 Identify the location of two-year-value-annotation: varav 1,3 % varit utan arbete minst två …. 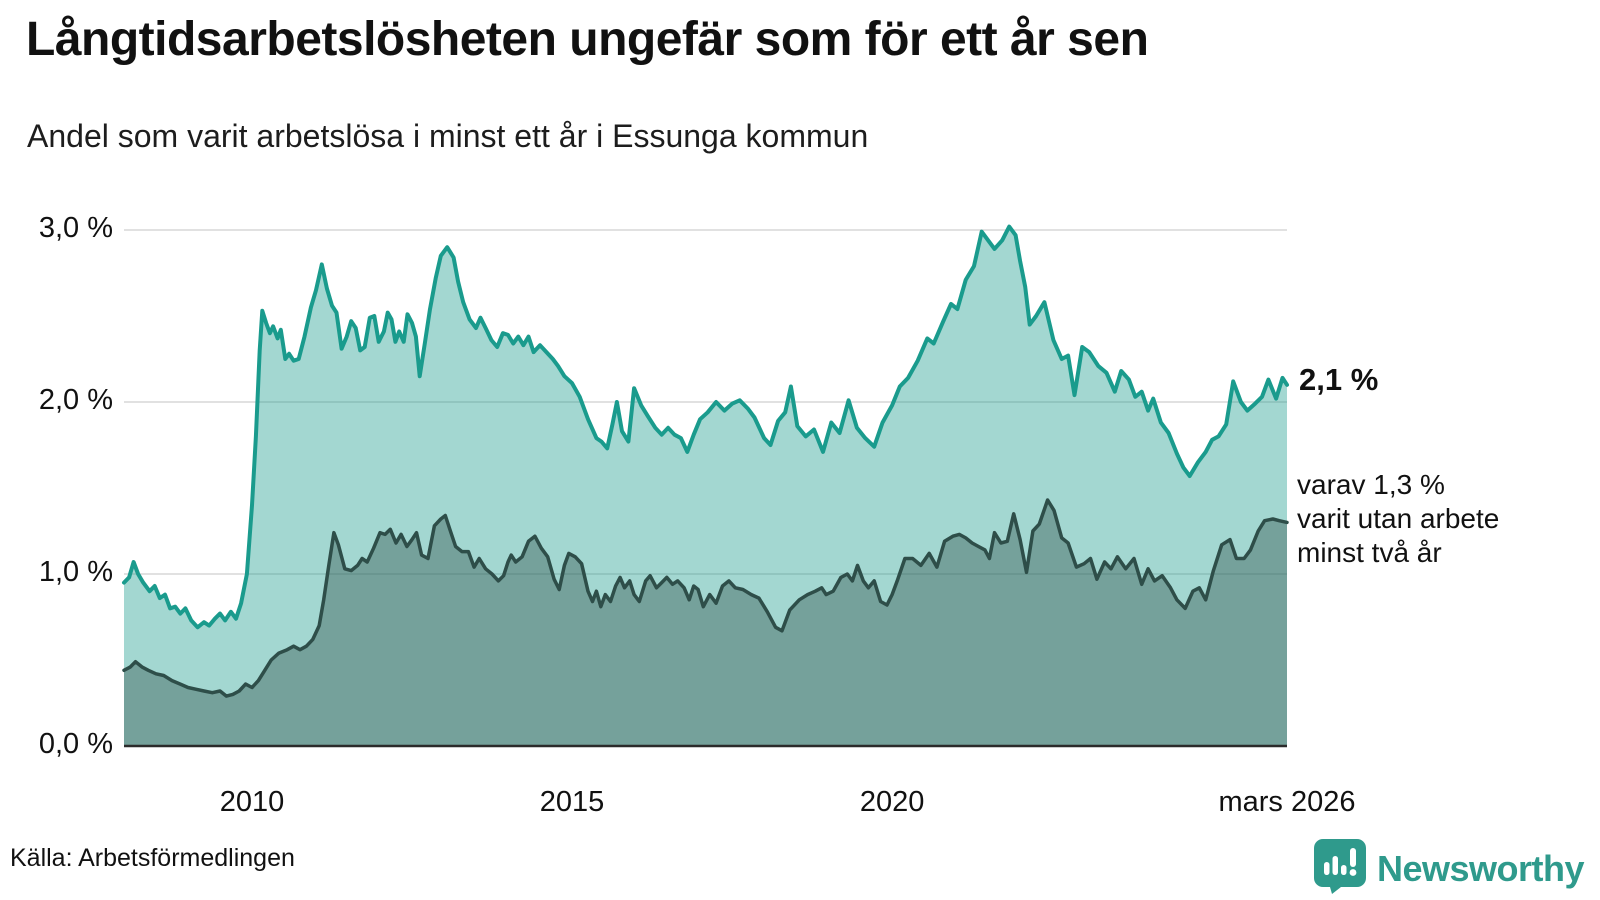
(1398, 518).